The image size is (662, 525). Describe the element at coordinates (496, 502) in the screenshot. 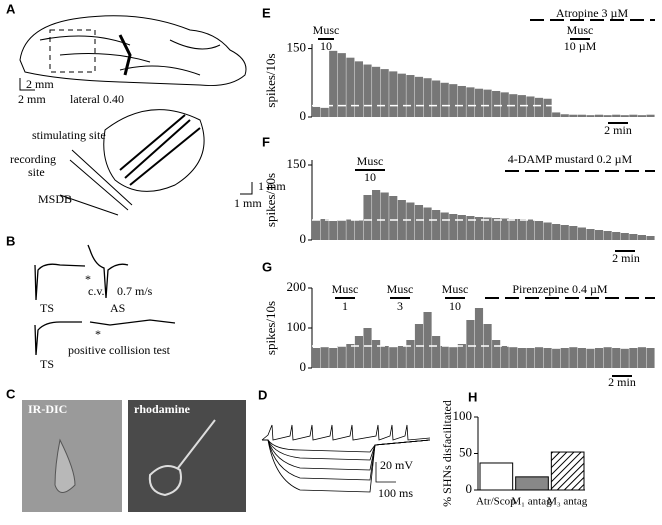

I see `x-tick-label: Atr/Scop` at that location.